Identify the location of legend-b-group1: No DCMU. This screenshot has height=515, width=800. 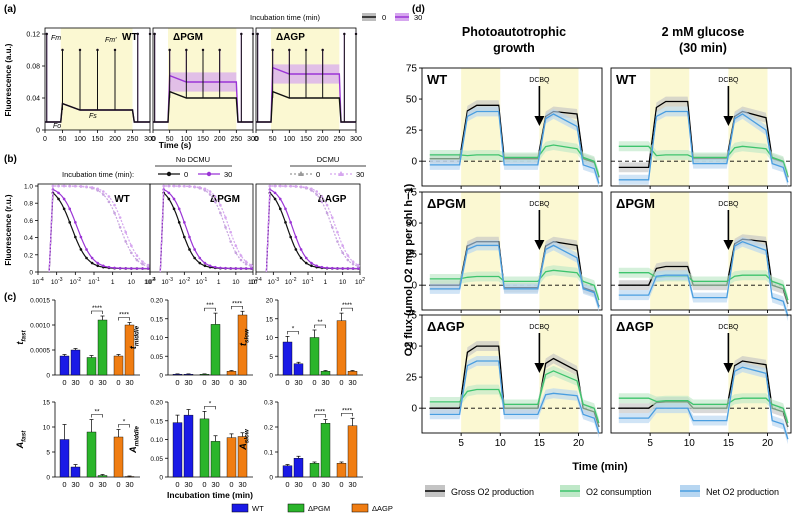
(193, 159).